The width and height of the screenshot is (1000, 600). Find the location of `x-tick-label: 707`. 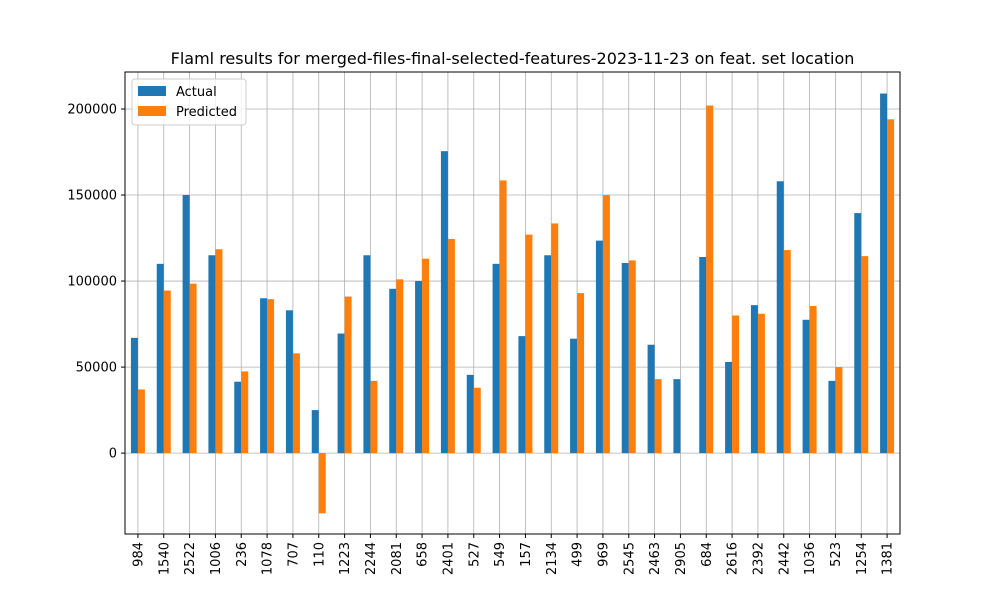

x-tick-label: 707 is located at coordinates (293, 554).